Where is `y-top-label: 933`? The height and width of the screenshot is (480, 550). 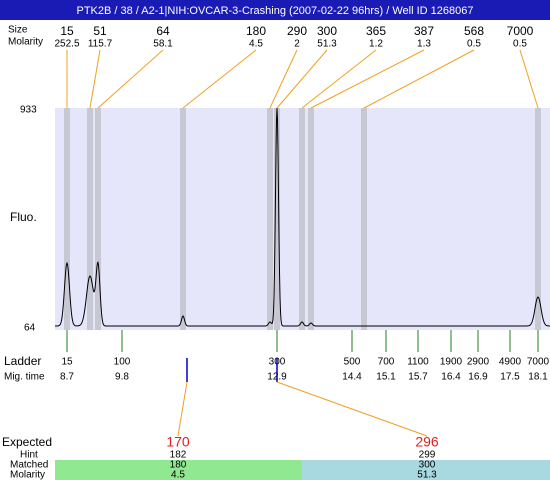
y-top-label: 933 is located at coordinates (28, 110).